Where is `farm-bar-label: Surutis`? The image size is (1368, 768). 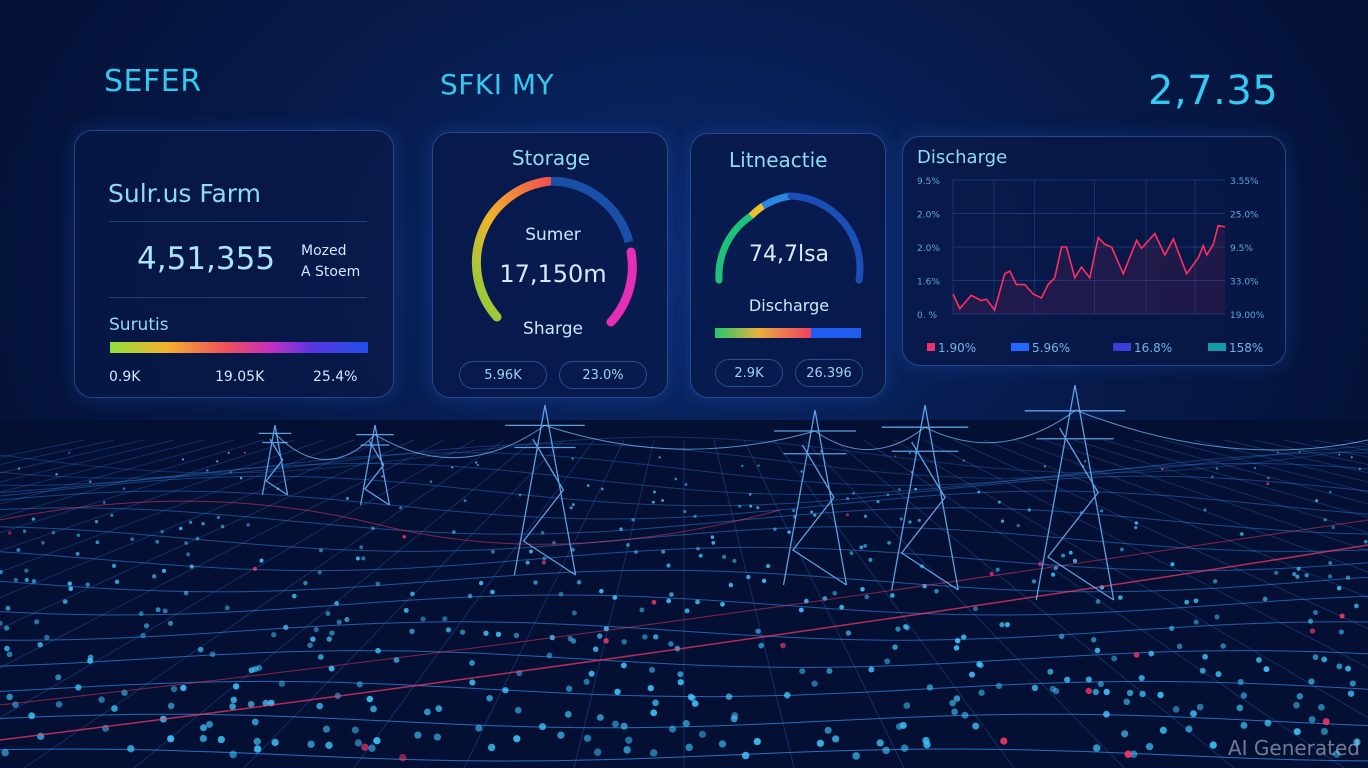 farm-bar-label: Surutis is located at coordinates (139, 325).